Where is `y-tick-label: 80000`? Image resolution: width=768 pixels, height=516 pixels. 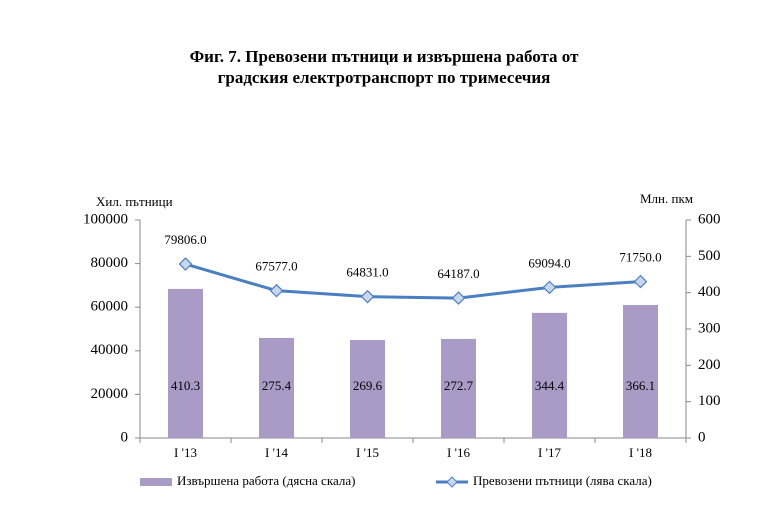 y-tick-label: 80000 is located at coordinates (110, 263).